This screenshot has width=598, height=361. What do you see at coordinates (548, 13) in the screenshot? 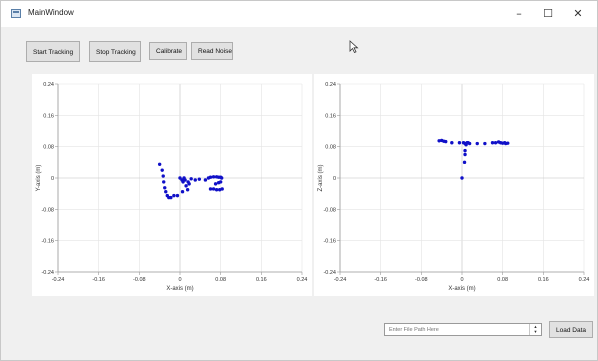
I see `maximize-button: ☐` at bounding box center [548, 13].